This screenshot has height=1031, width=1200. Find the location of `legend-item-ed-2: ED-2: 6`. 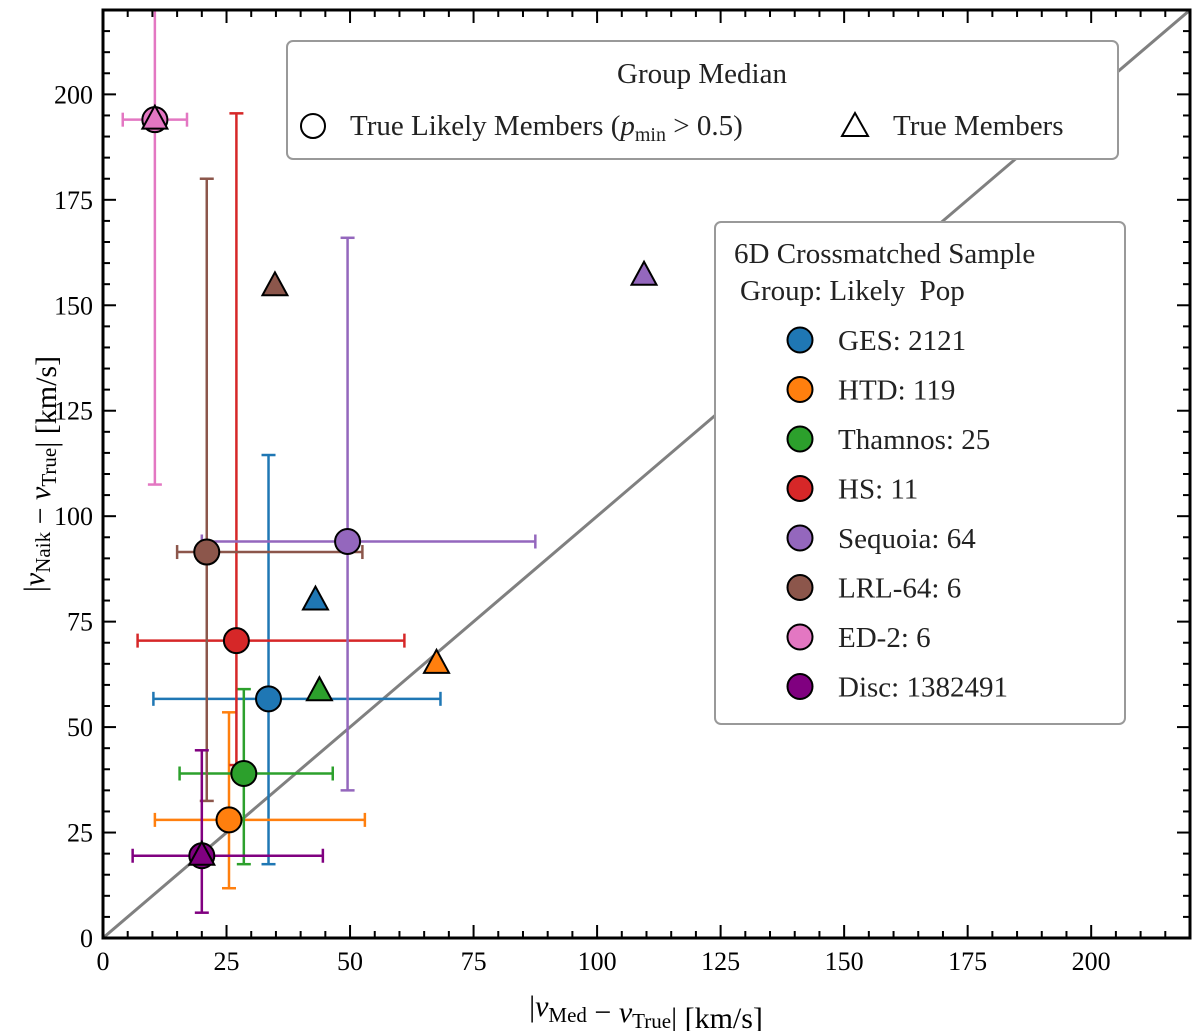

legend-item-ed-2: ED-2: 6 is located at coordinates (858, 638).